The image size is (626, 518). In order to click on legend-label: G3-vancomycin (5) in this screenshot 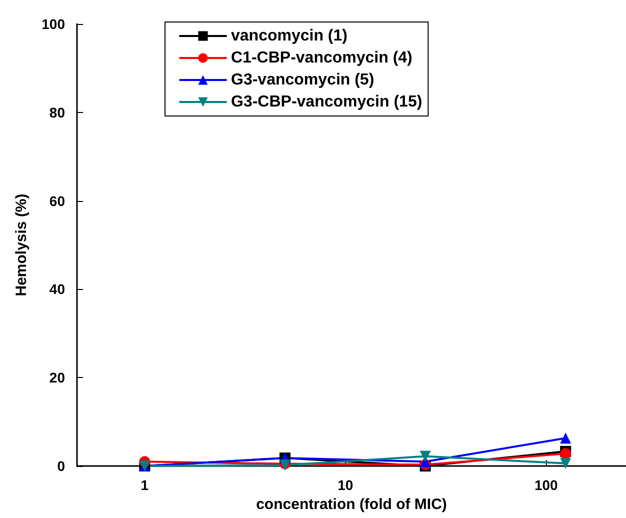, I will do `click(302, 80)`.